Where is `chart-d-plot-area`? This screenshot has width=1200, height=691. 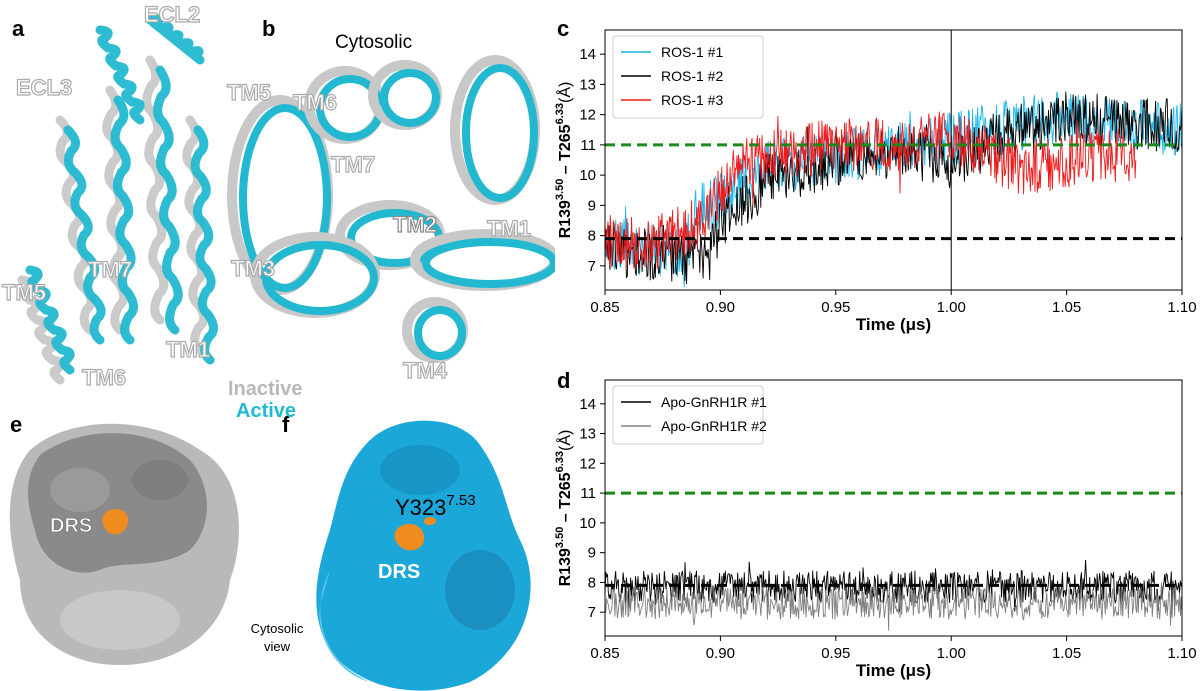
chart-d-plot-area is located at coordinates (893, 595).